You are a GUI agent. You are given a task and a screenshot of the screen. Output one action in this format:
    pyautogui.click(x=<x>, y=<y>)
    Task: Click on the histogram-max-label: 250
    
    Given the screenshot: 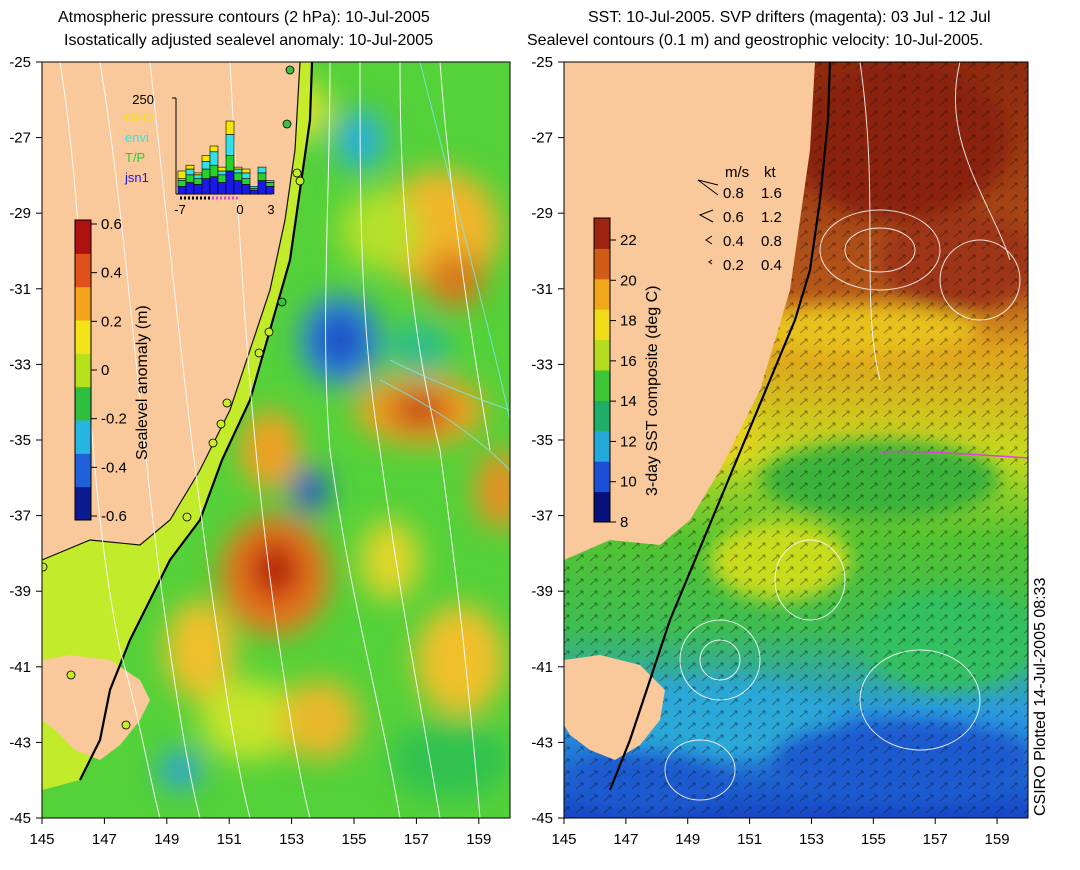 What is the action you would take?
    pyautogui.click(x=143, y=99)
    